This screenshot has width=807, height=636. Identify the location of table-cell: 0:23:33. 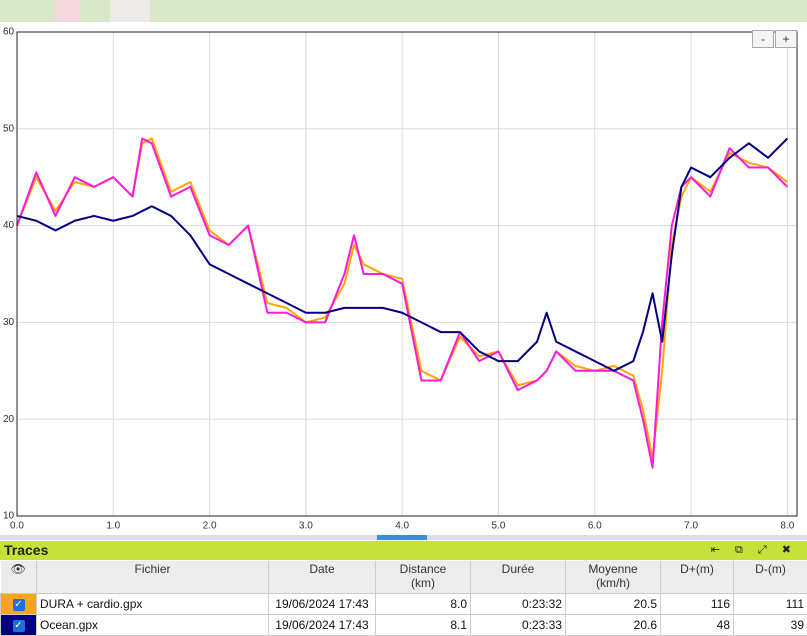
(518, 625).